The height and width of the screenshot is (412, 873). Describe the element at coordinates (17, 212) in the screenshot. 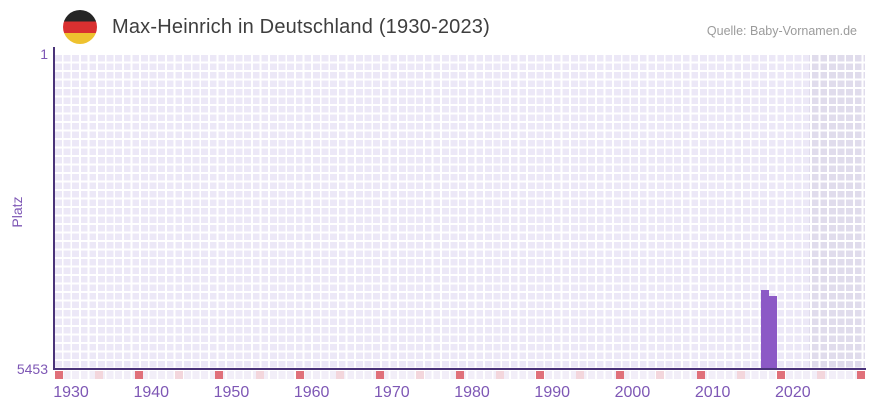

I see `y-axis-title: Platz` at that location.